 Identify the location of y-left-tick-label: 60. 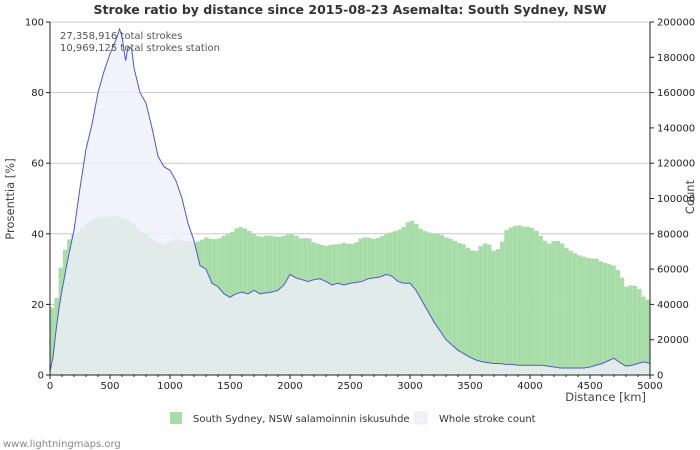
(37, 164).